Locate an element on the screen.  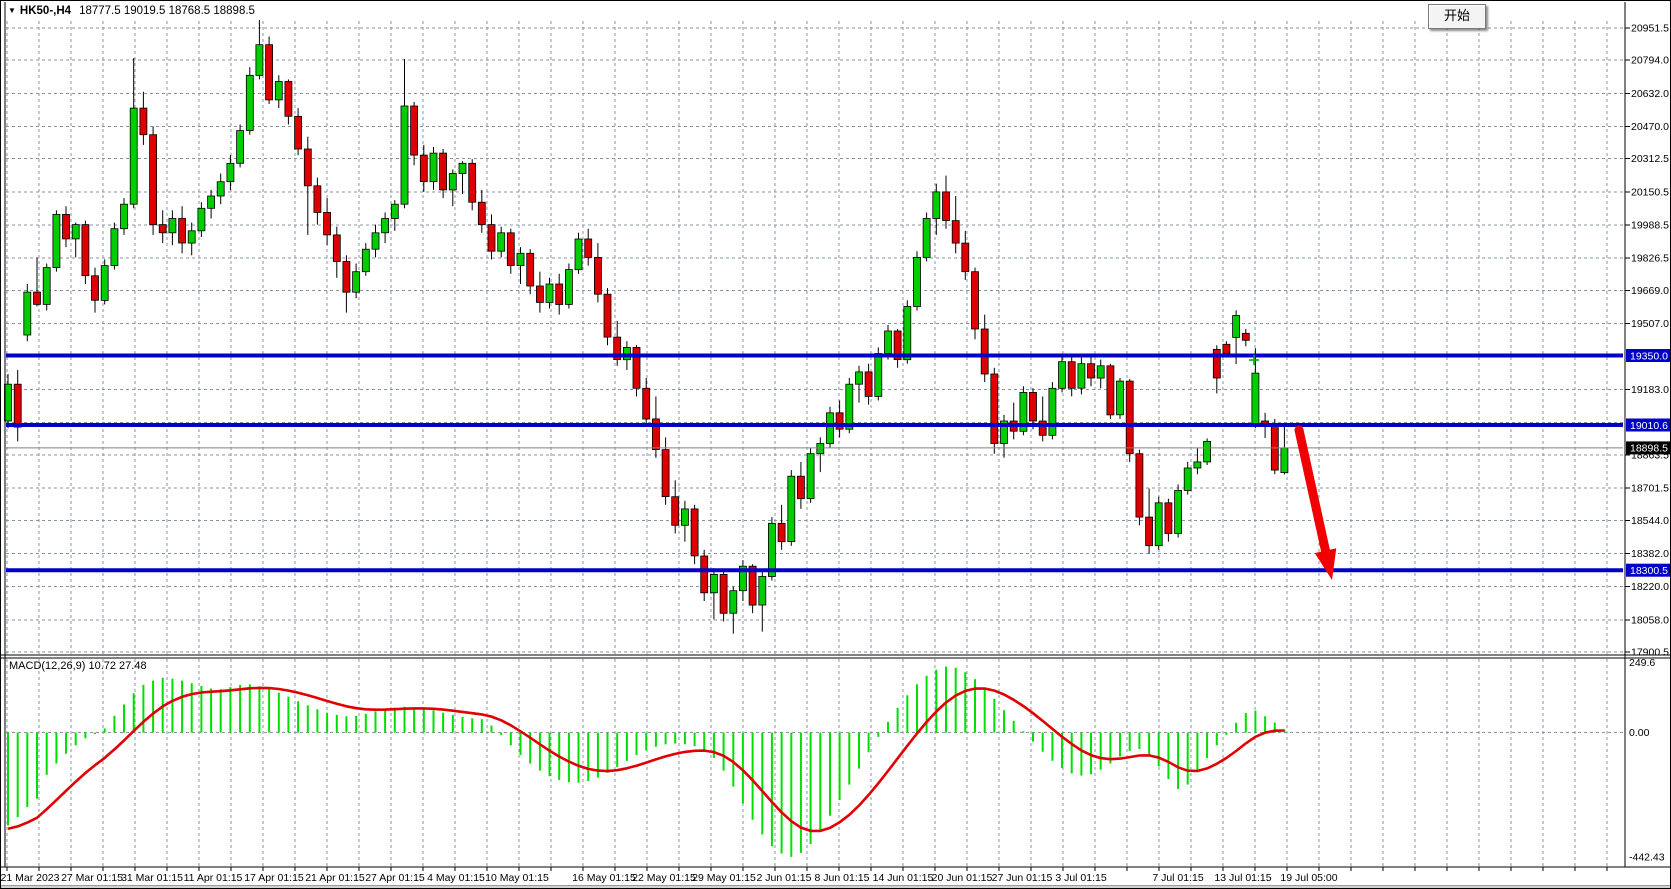
start-button: 开始 is located at coordinates (1457, 16).